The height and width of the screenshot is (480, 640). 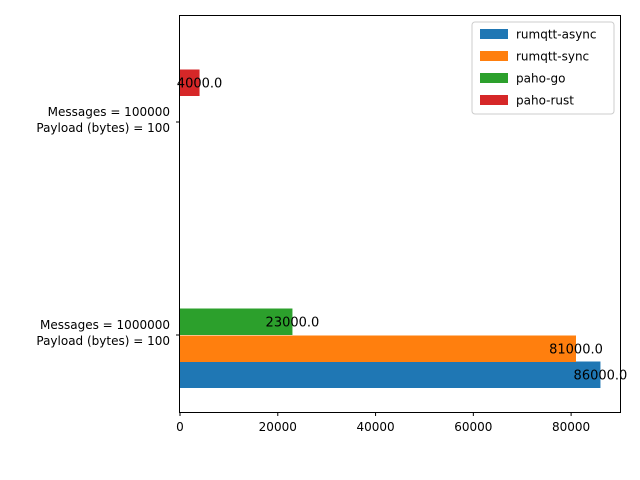 I want to click on x-tick-label: 40000, so click(x=375, y=427).